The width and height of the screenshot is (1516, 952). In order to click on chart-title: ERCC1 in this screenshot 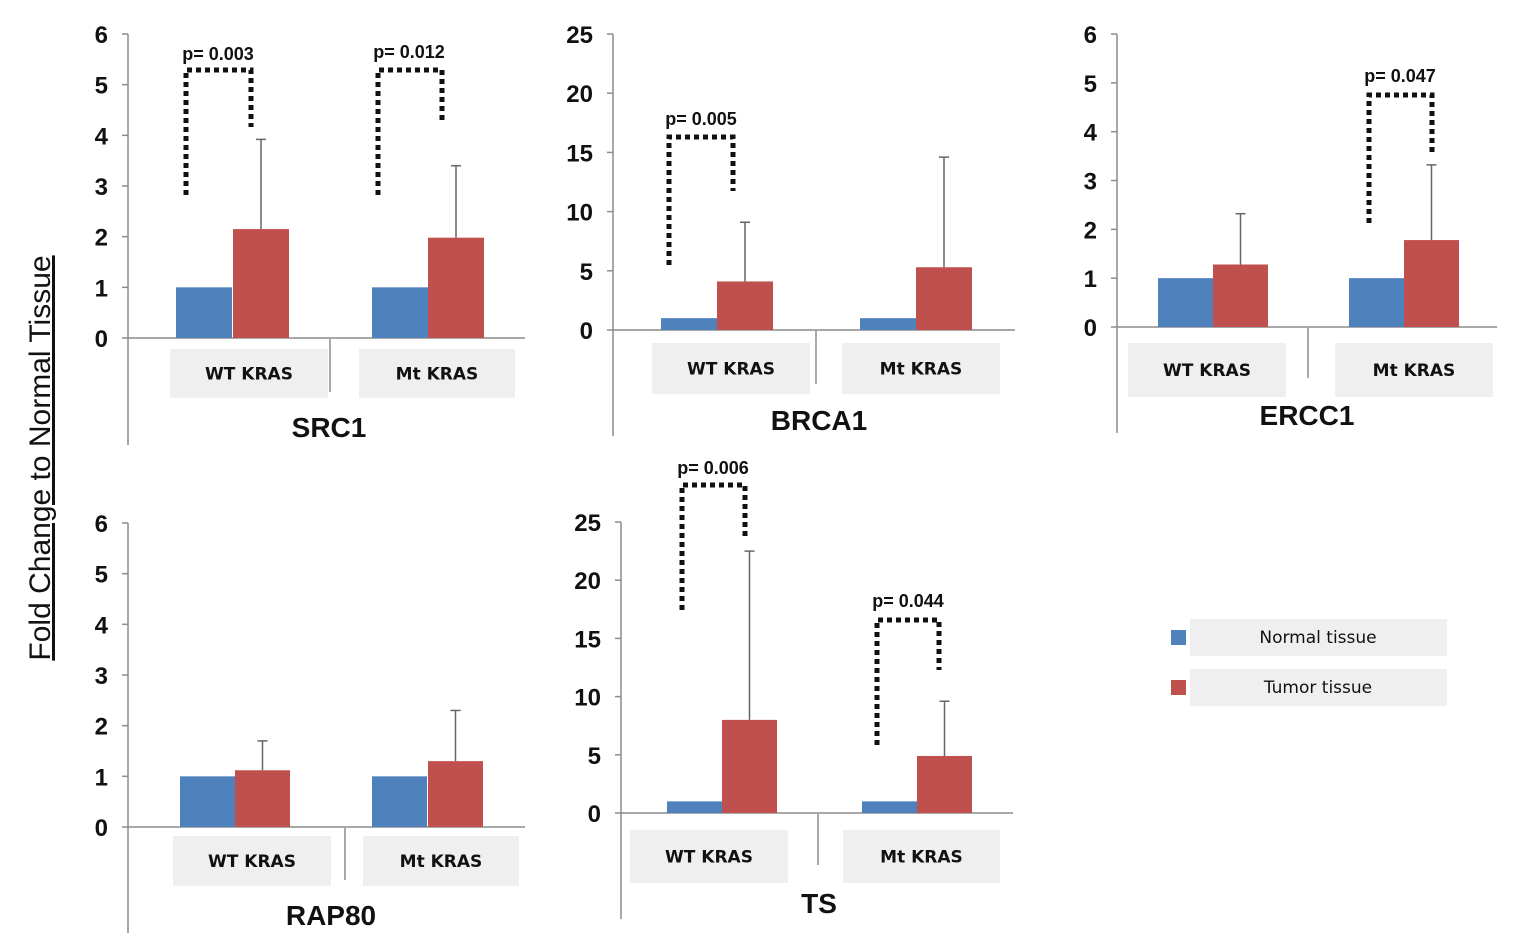, I will do `click(1307, 415)`.